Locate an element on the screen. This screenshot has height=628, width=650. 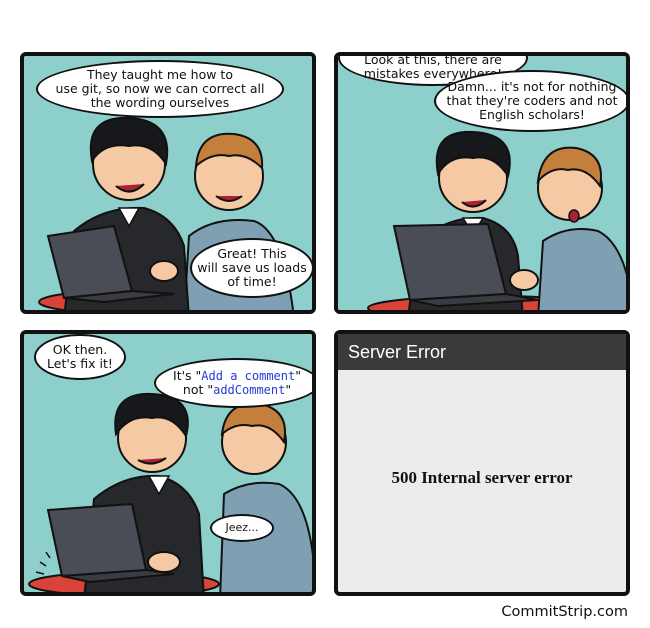
bubble-line: They taught me how to is located at coordinates (159, 74).